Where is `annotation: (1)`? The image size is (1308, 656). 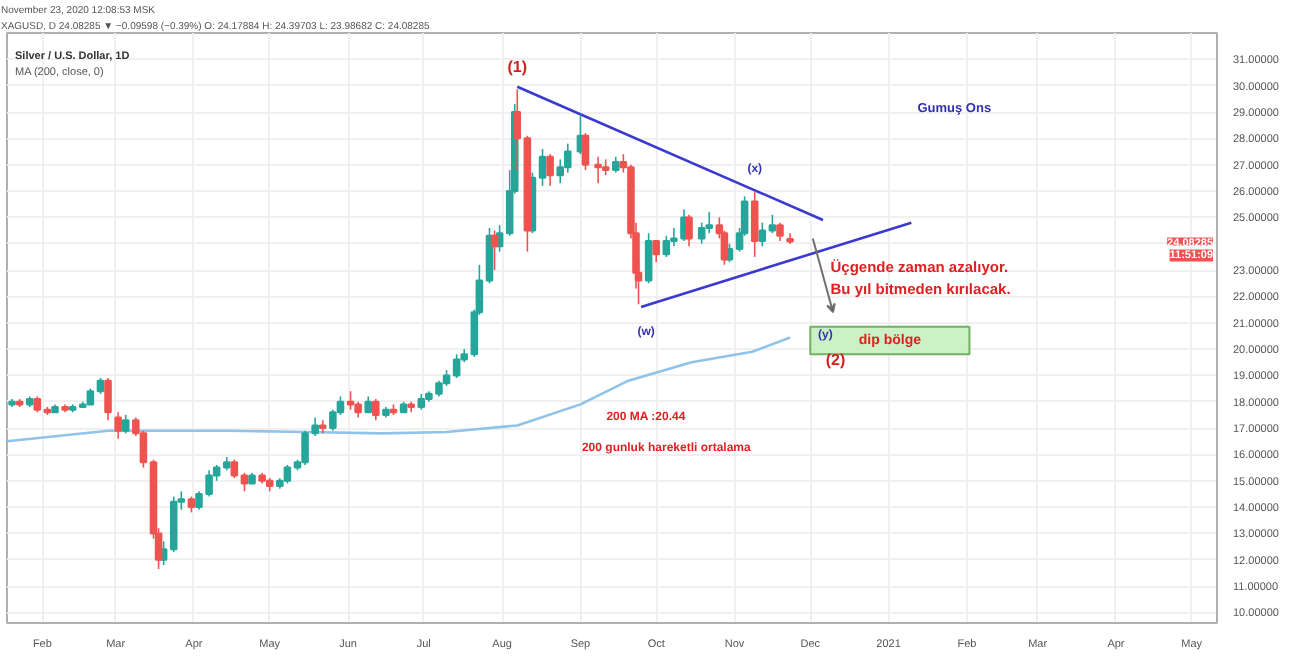 annotation: (1) is located at coordinates (517, 67).